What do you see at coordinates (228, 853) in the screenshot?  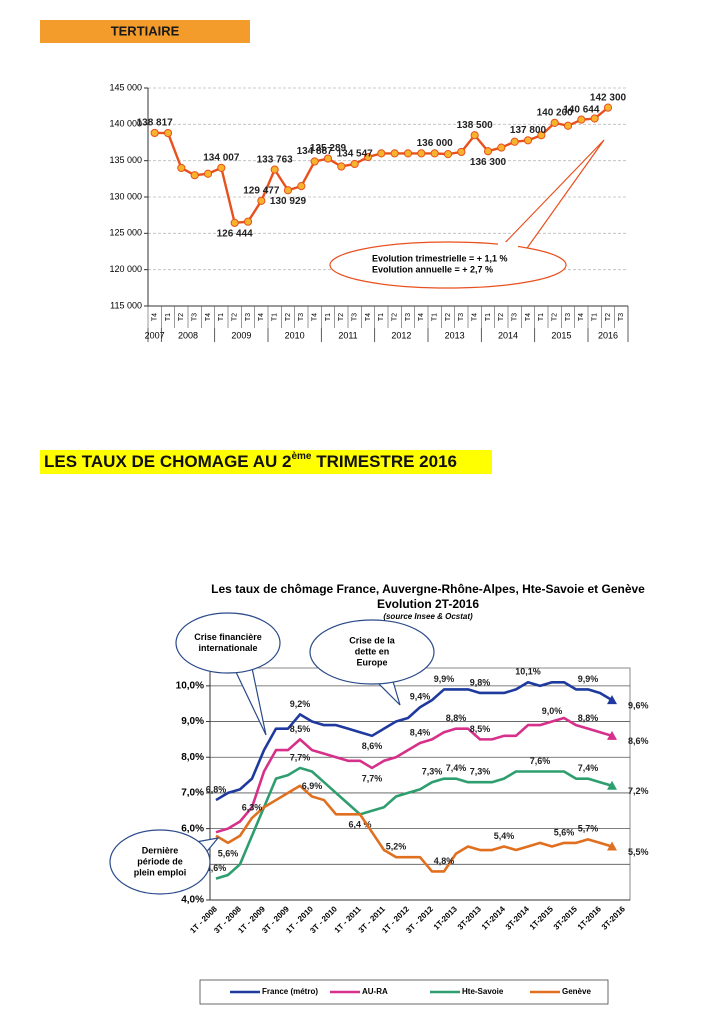 I see `data-label: 5,6%` at bounding box center [228, 853].